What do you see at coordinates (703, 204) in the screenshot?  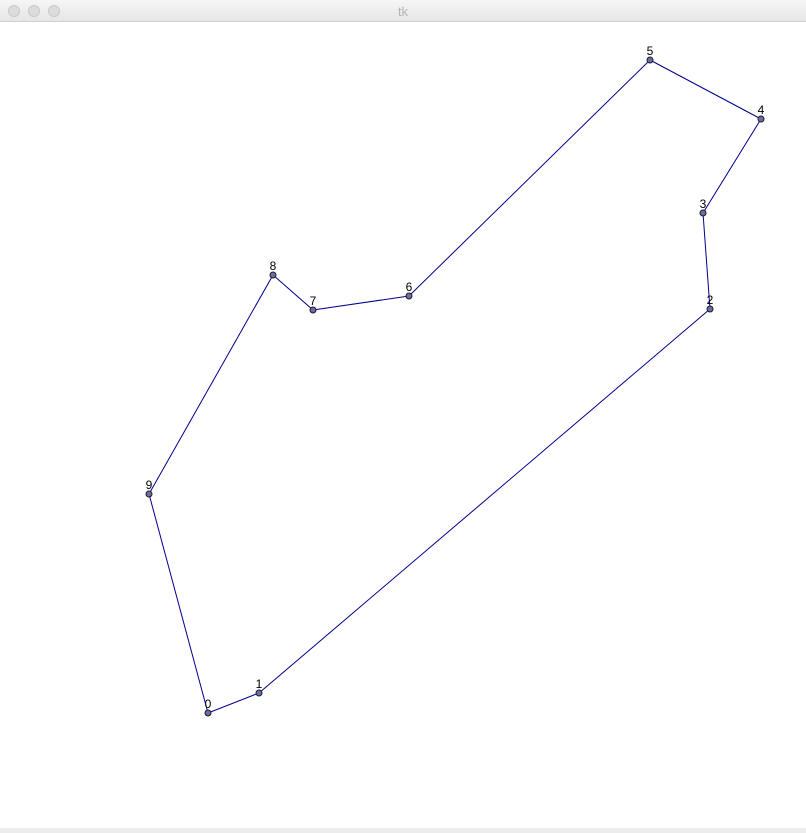 I see `vertex-label-3: 3` at bounding box center [703, 204].